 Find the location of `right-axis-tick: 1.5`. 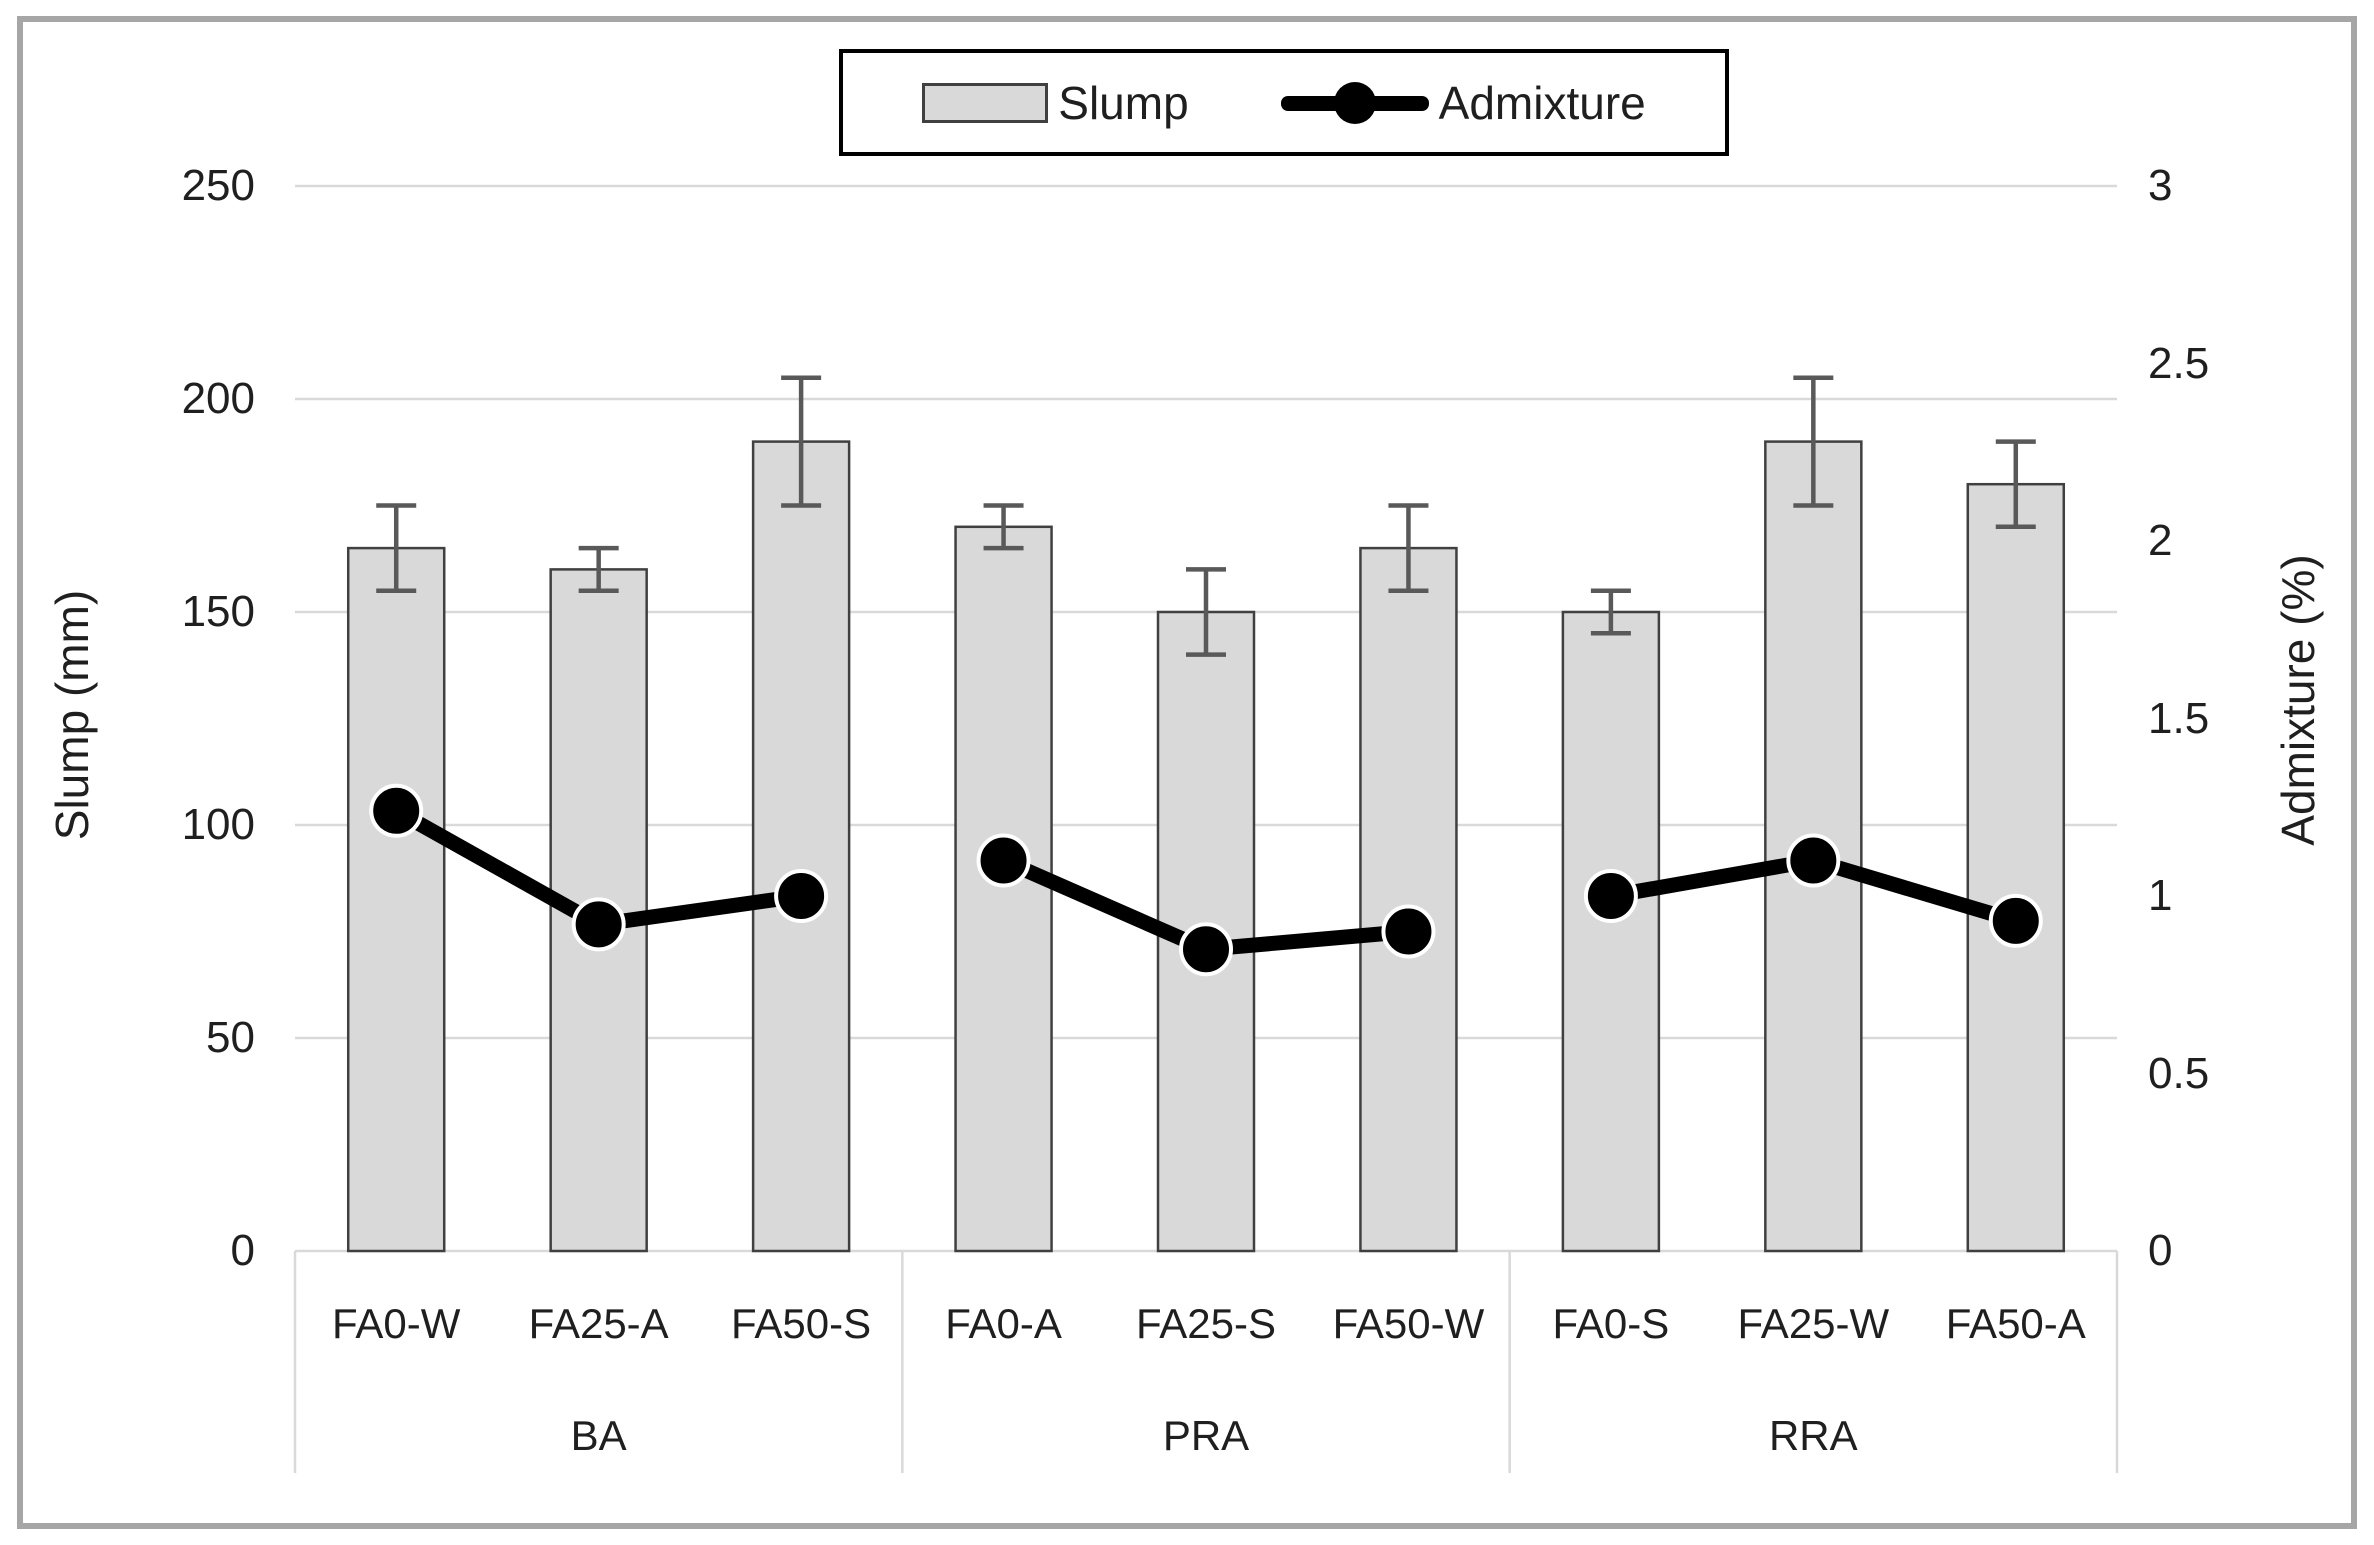

right-axis-tick: 1.5 is located at coordinates (2179, 718).